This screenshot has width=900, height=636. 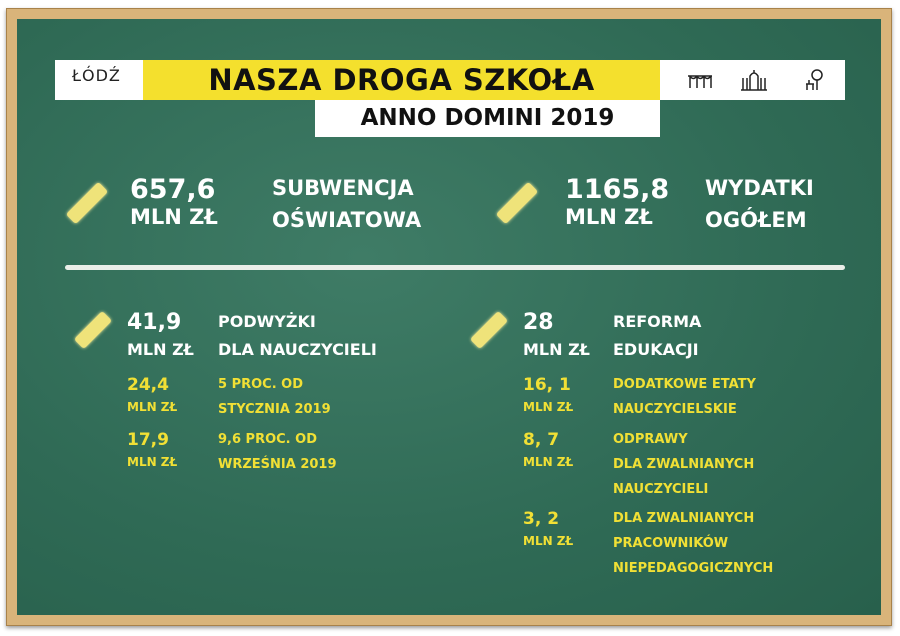 I want to click on label-line: DODATKOWE ETATY, so click(x=684, y=384).